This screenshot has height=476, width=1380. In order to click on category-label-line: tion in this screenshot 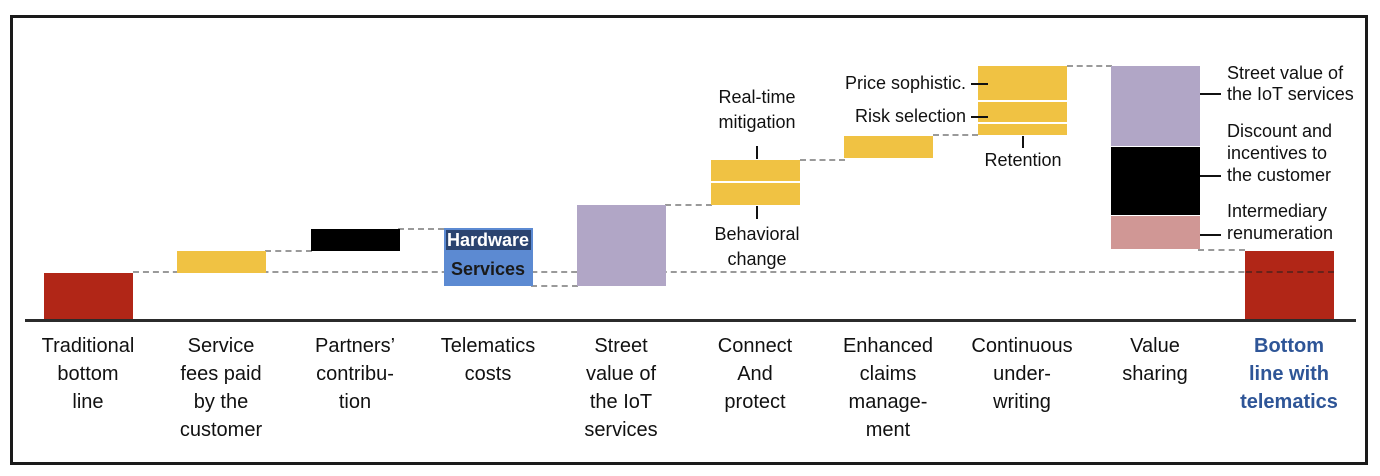, I will do `click(355, 402)`.